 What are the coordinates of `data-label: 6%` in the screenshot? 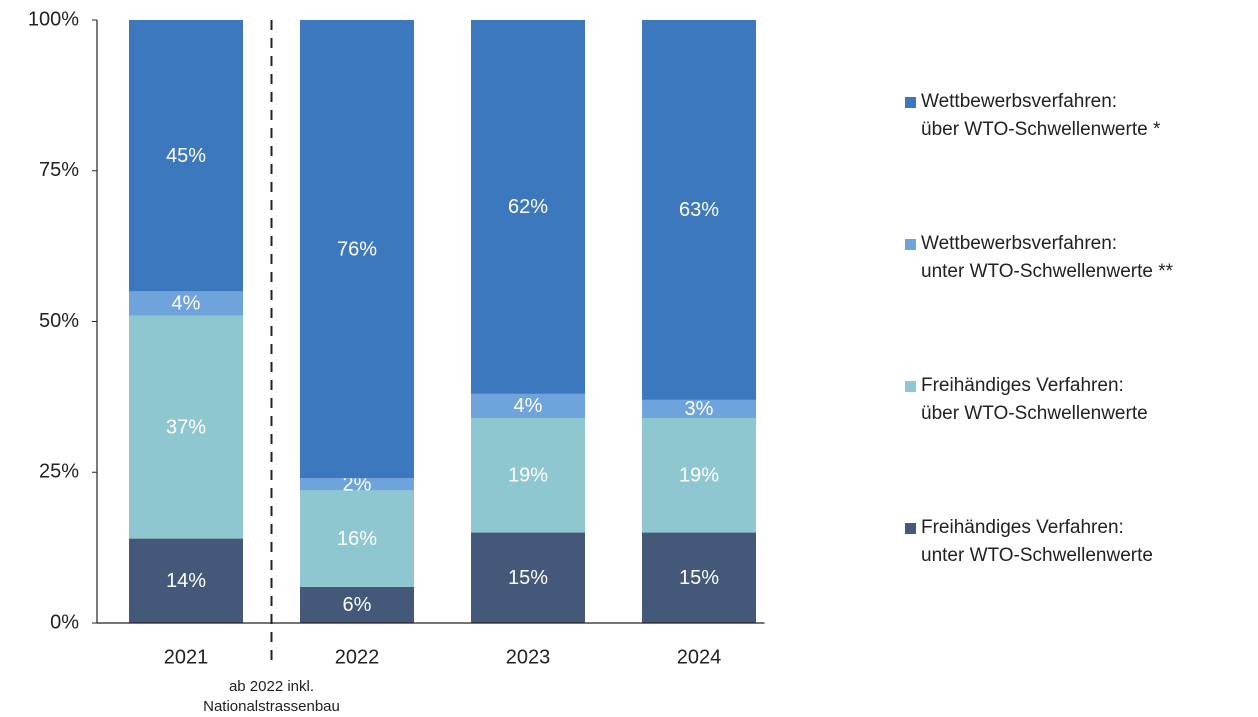 It's located at (357, 605).